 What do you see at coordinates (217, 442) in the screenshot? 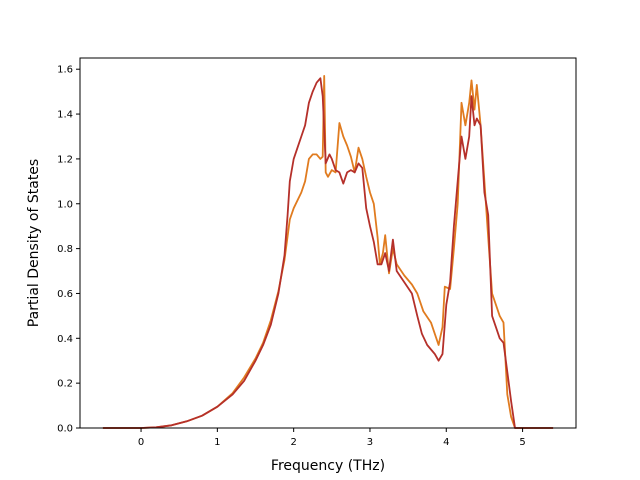
I see `x-tick-label: 1` at bounding box center [217, 442].